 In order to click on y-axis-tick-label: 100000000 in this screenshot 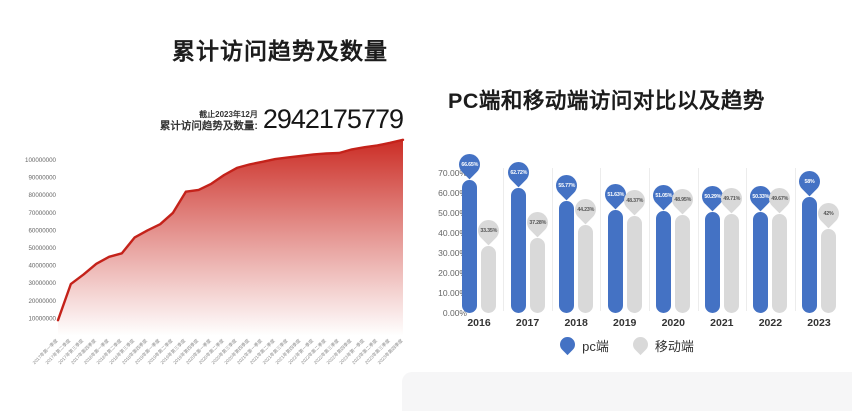, I will do `click(41, 160)`.